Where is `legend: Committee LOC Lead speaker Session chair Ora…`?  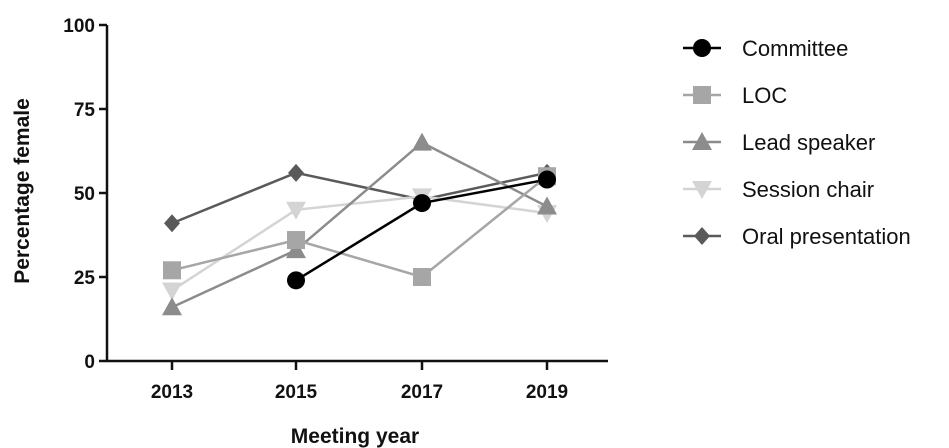
legend: Committee LOC Lead speaker Session chair Ora… is located at coordinates (797, 142).